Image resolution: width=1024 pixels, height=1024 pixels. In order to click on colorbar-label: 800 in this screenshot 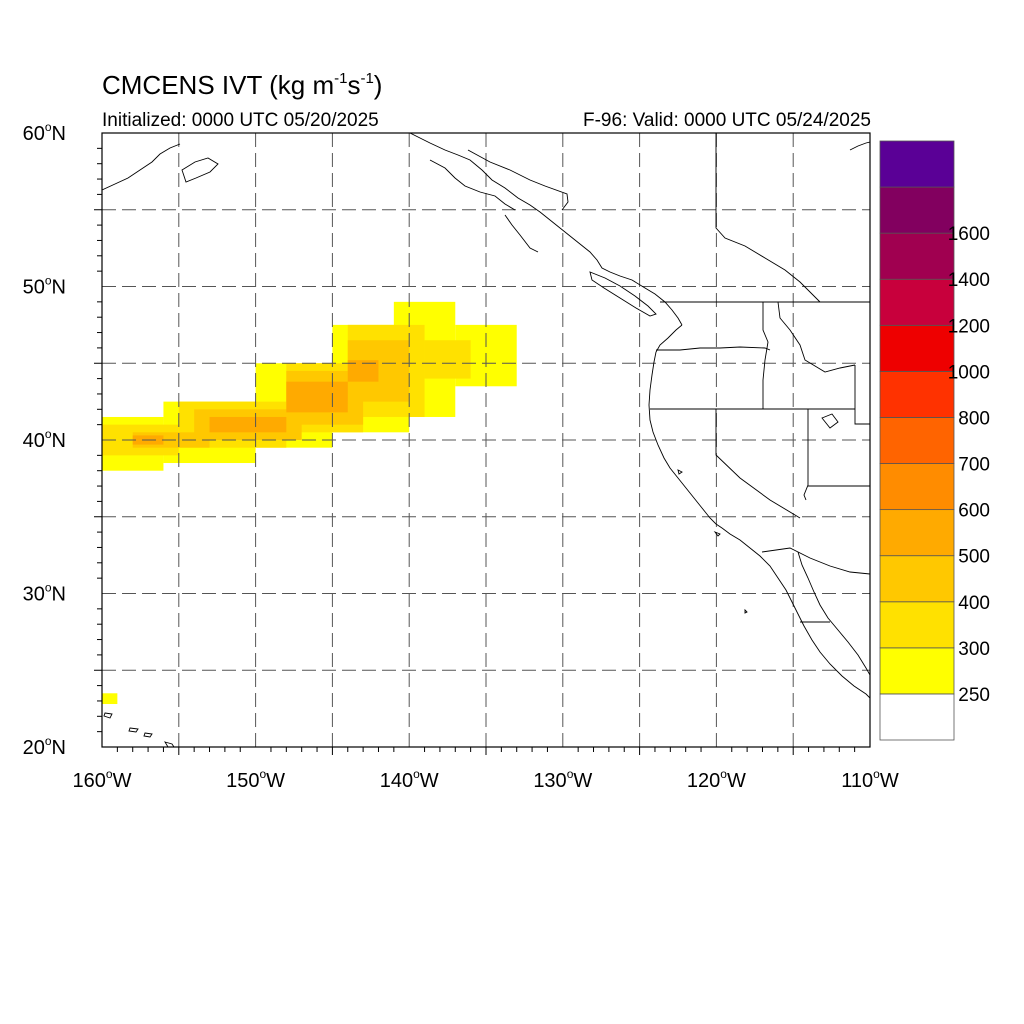, I will do `click(974, 418)`.